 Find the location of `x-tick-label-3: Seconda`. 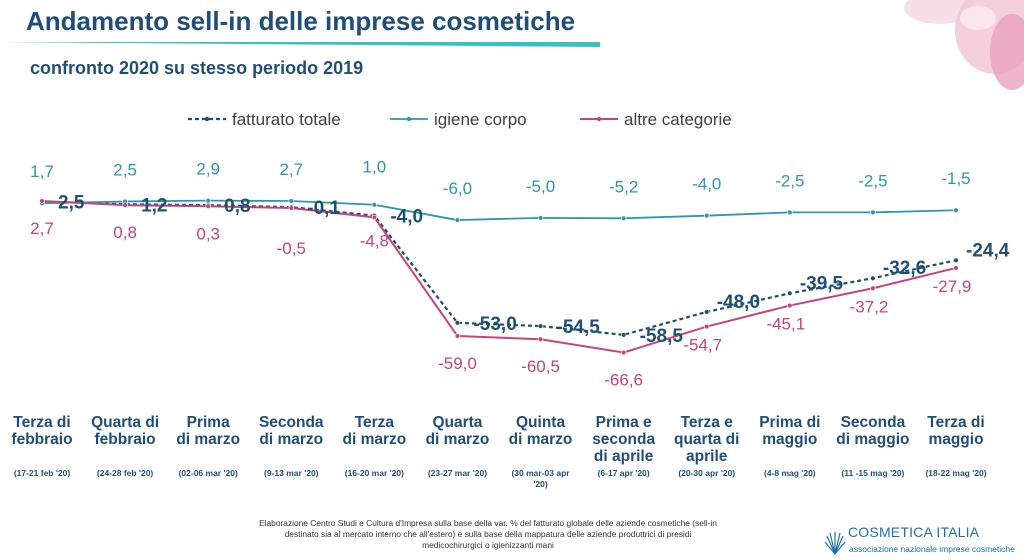

x-tick-label-3: Seconda is located at coordinates (291, 422).